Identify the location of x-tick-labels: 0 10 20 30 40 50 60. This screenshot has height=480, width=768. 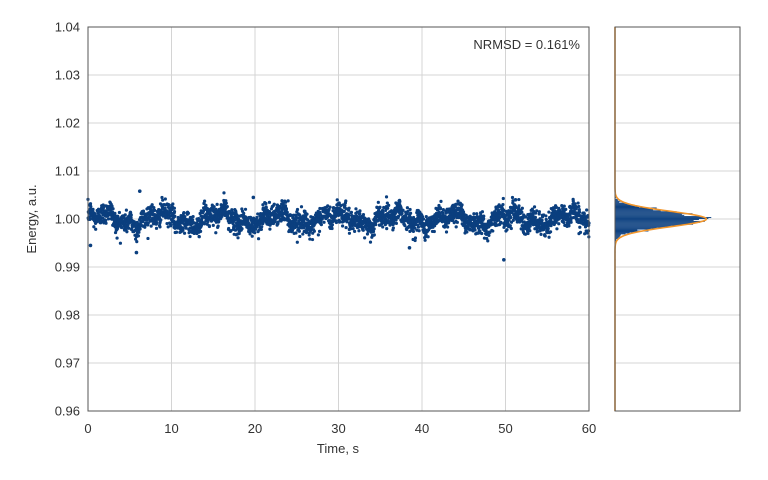
(340, 428).